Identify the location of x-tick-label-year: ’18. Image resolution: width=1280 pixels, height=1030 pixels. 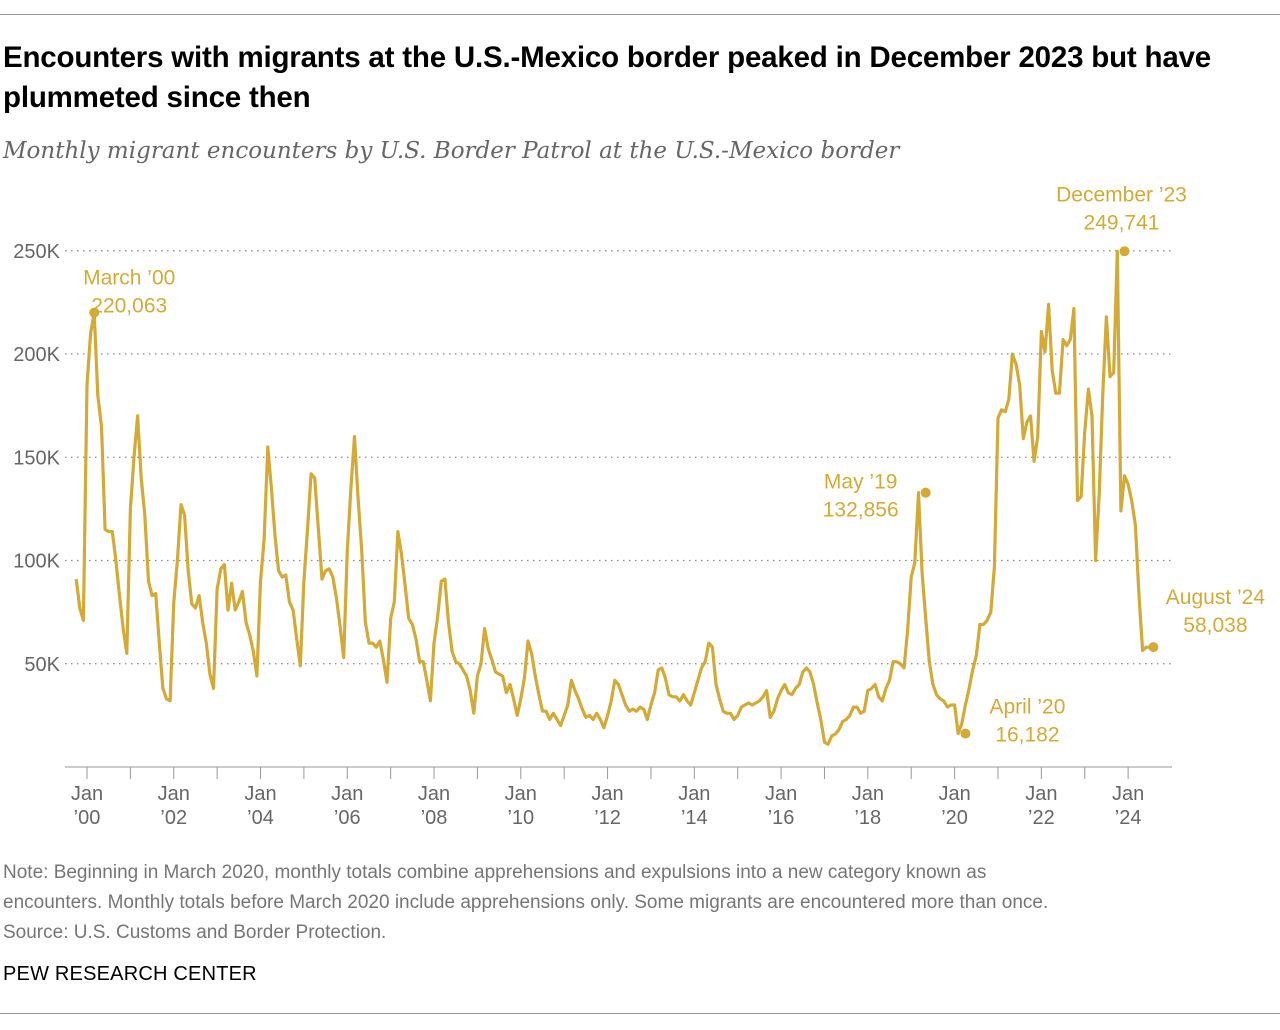
(867, 818).